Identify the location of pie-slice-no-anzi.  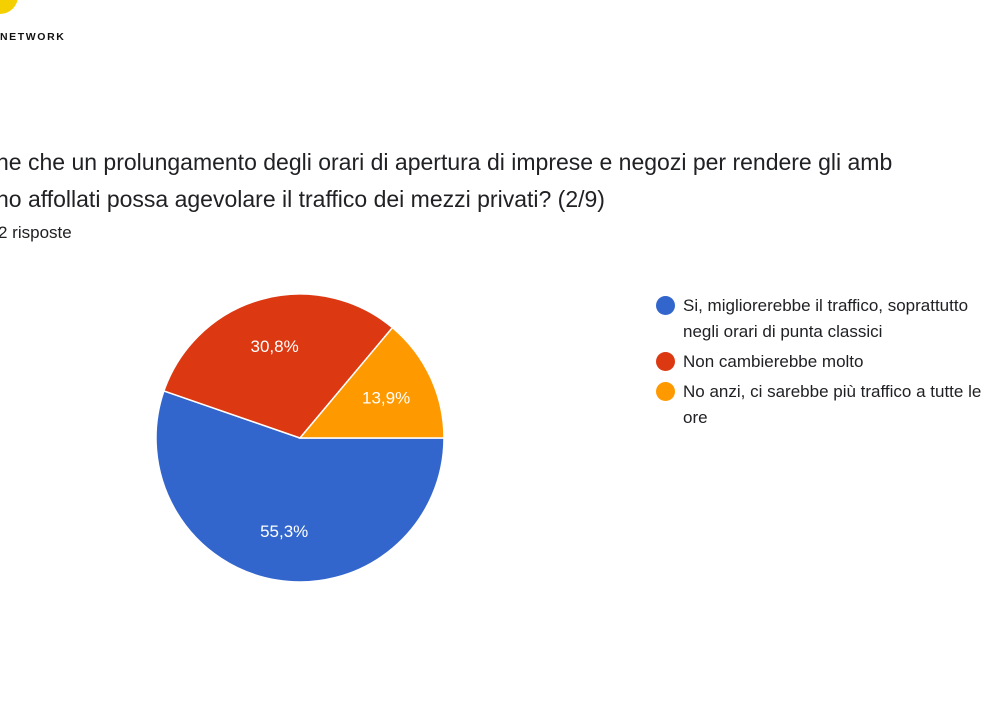
(371, 382).